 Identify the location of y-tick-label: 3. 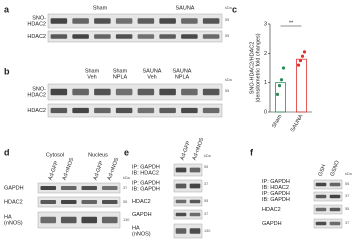
(265, 24).